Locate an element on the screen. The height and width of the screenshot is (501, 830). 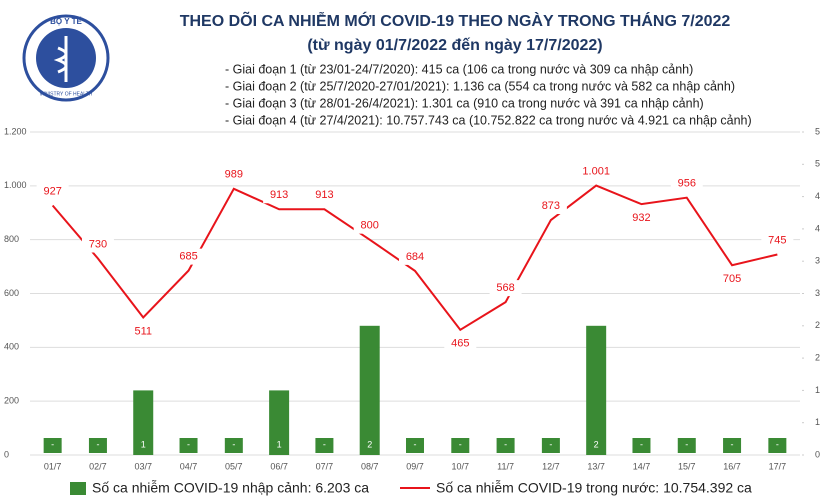
y2-tick-label: 3 is located at coordinates (817, 261).